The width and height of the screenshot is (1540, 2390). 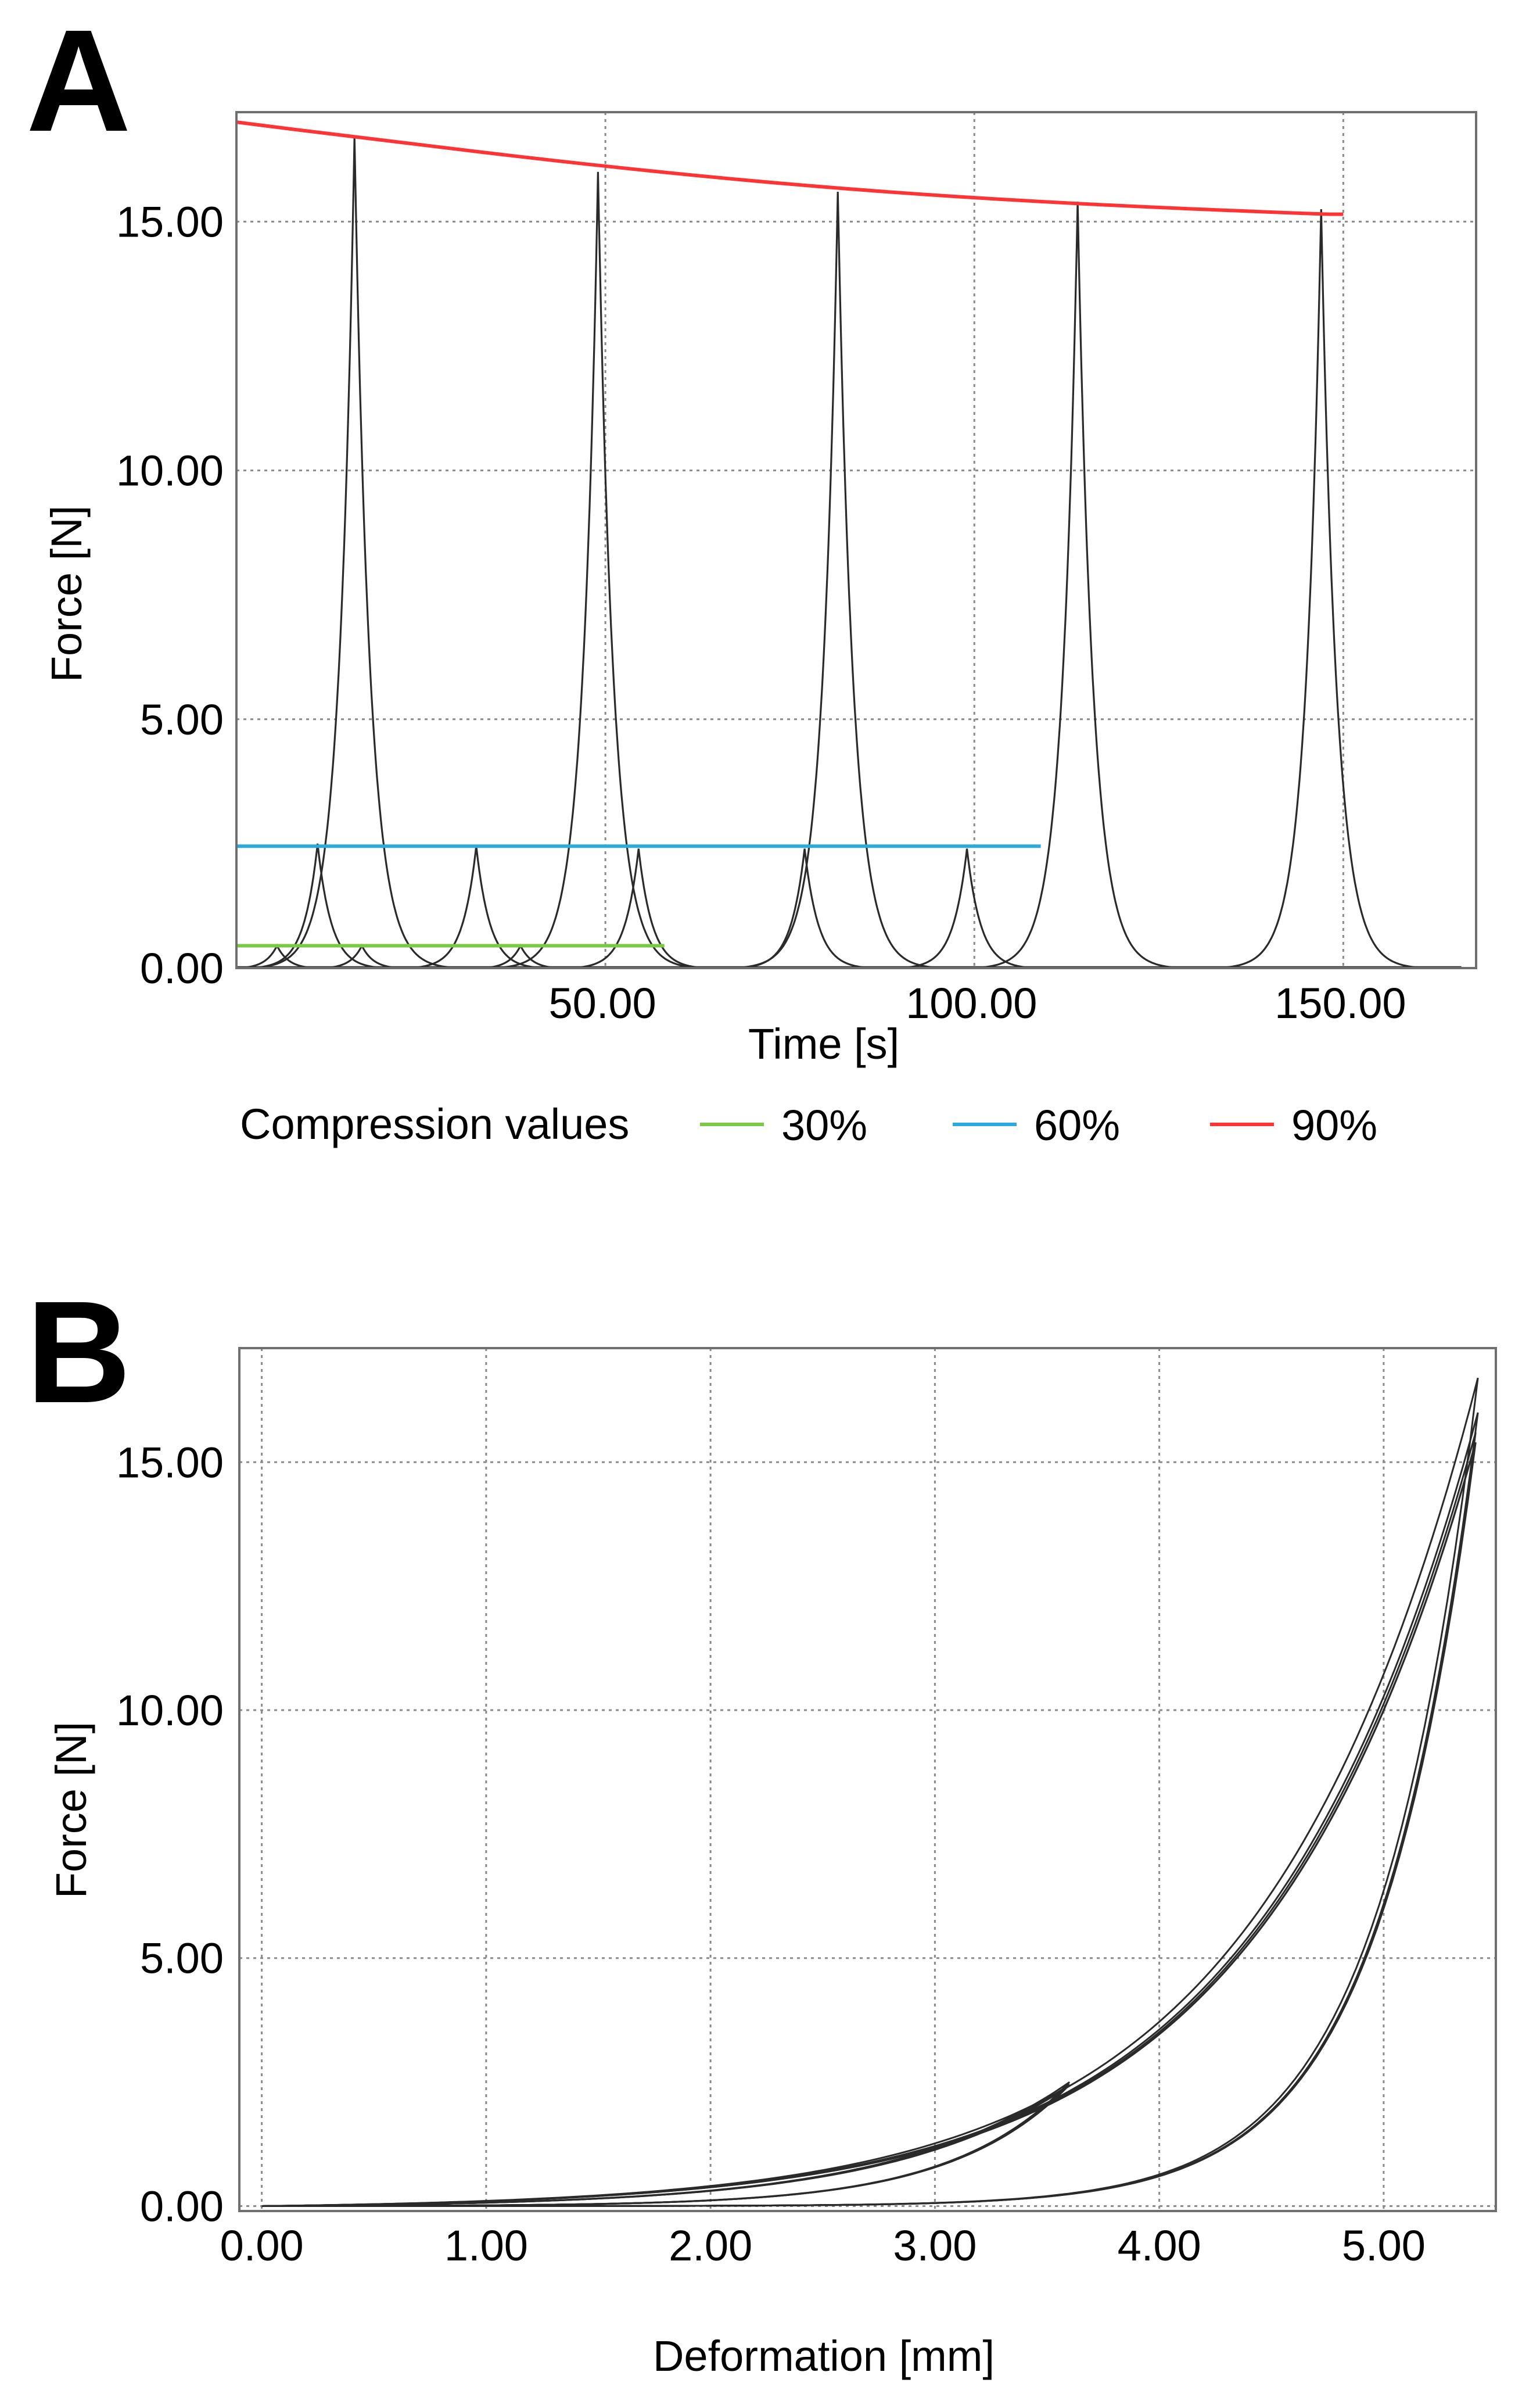 What do you see at coordinates (972, 1003) in the screenshot?
I see `x-tick-label: 100.00` at bounding box center [972, 1003].